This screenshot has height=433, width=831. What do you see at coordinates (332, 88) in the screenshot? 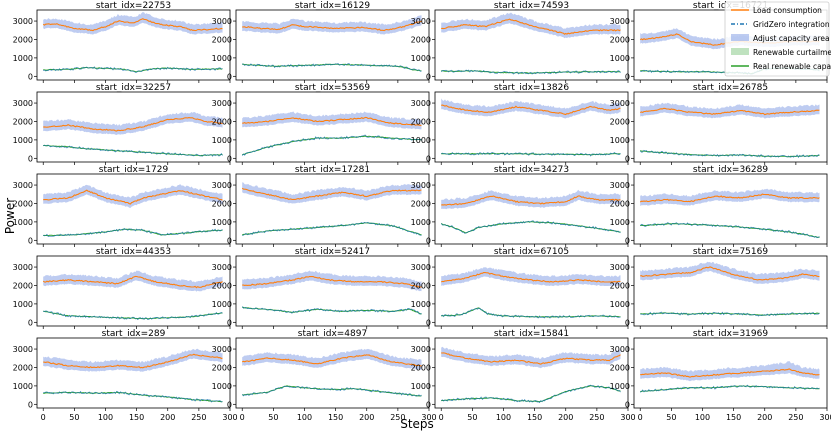
I see `subplot-title: start_idx=53569` at bounding box center [332, 88].